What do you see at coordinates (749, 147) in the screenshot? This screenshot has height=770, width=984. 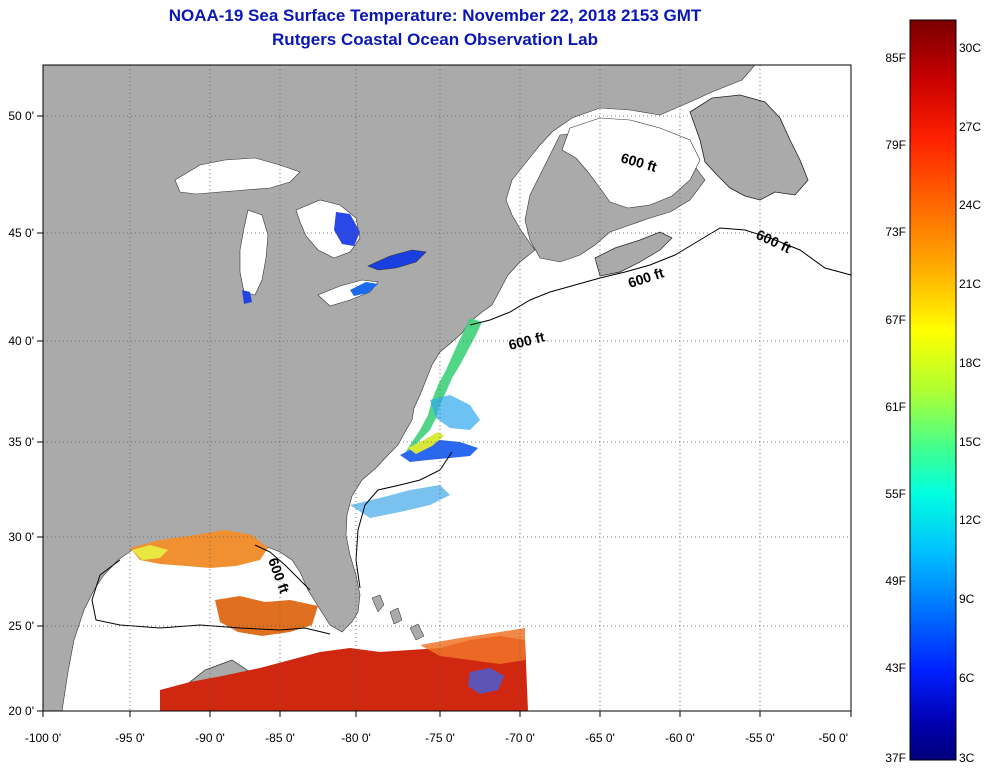 I see `newfoundland` at bounding box center [749, 147].